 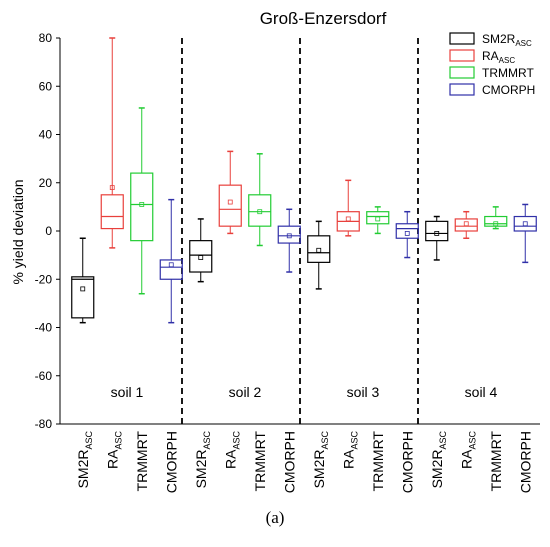 What do you see at coordinates (490, 56) in the screenshot?
I see `legend-entry-main: RA` at bounding box center [490, 56].